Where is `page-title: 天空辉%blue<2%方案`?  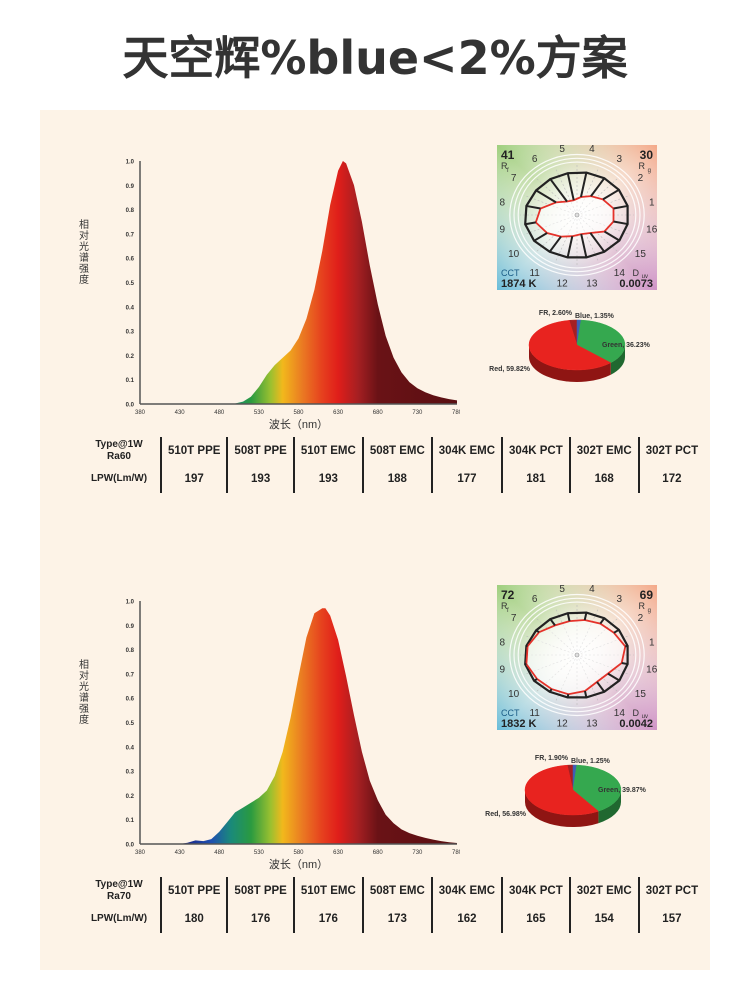
page-title: 天空辉%blue<2%方案 is located at coordinates (375, 58).